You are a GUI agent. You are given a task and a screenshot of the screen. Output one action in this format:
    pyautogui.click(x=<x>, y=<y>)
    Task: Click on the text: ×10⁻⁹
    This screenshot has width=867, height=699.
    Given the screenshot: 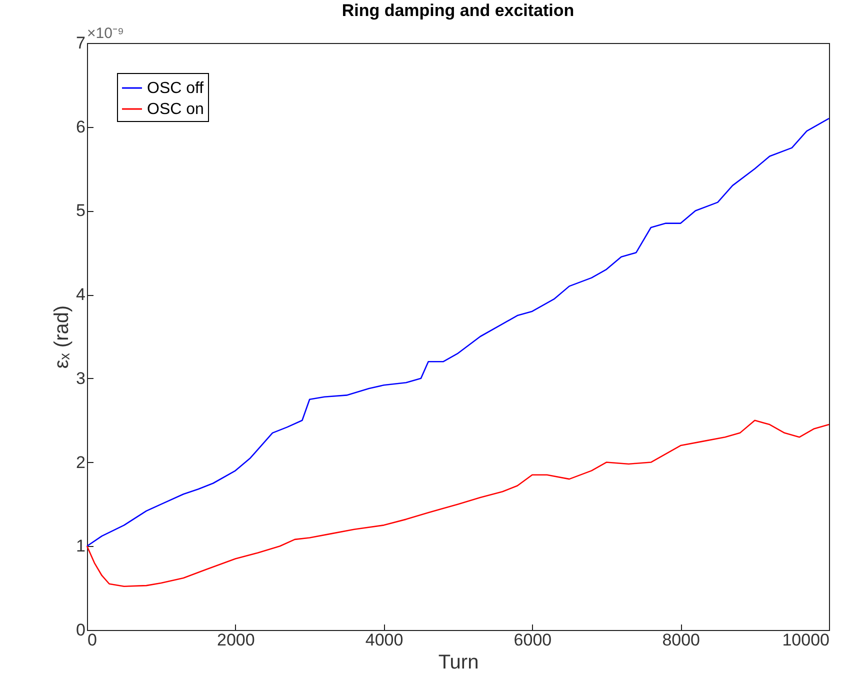 What is the action you would take?
    pyautogui.click(x=105, y=33)
    